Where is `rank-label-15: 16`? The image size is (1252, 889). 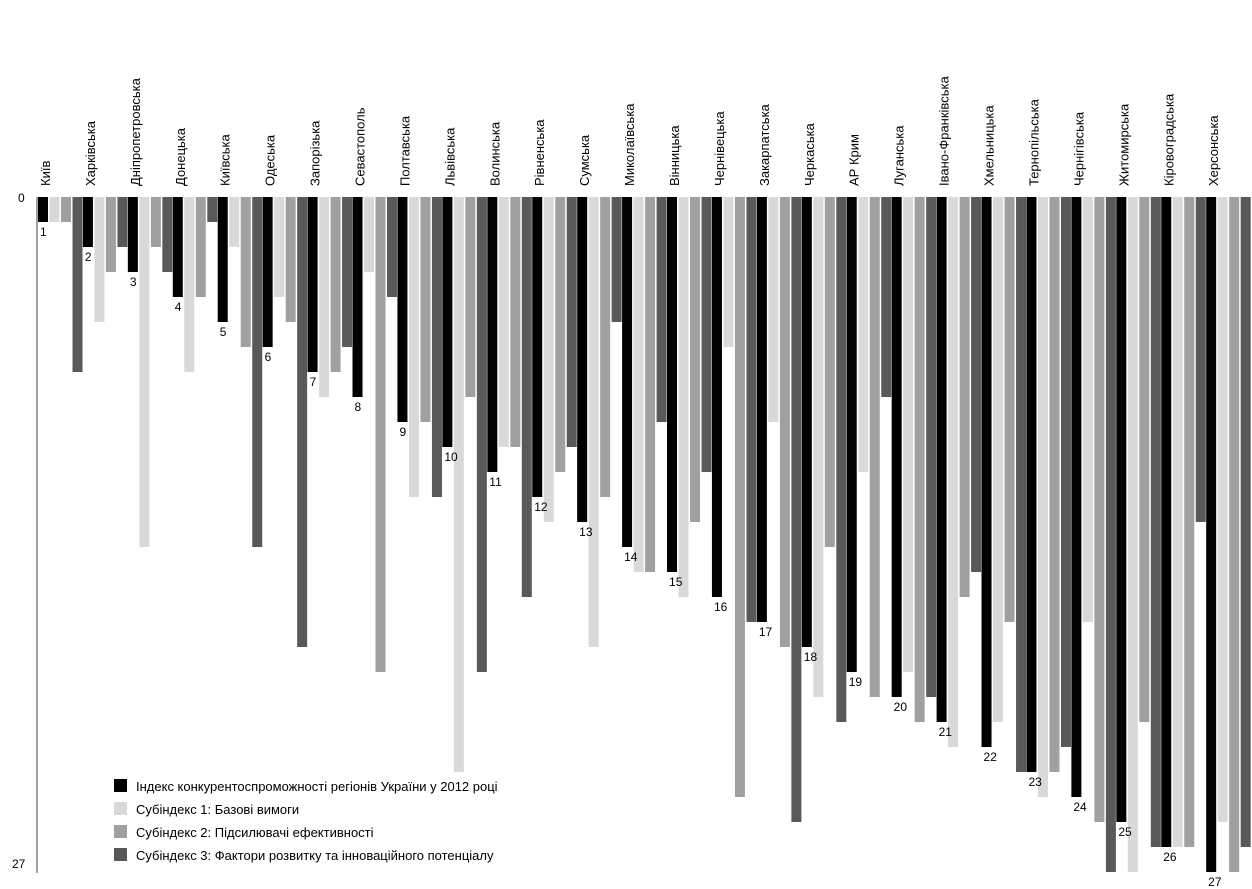
rank-label-15: 16 is located at coordinates (721, 607).